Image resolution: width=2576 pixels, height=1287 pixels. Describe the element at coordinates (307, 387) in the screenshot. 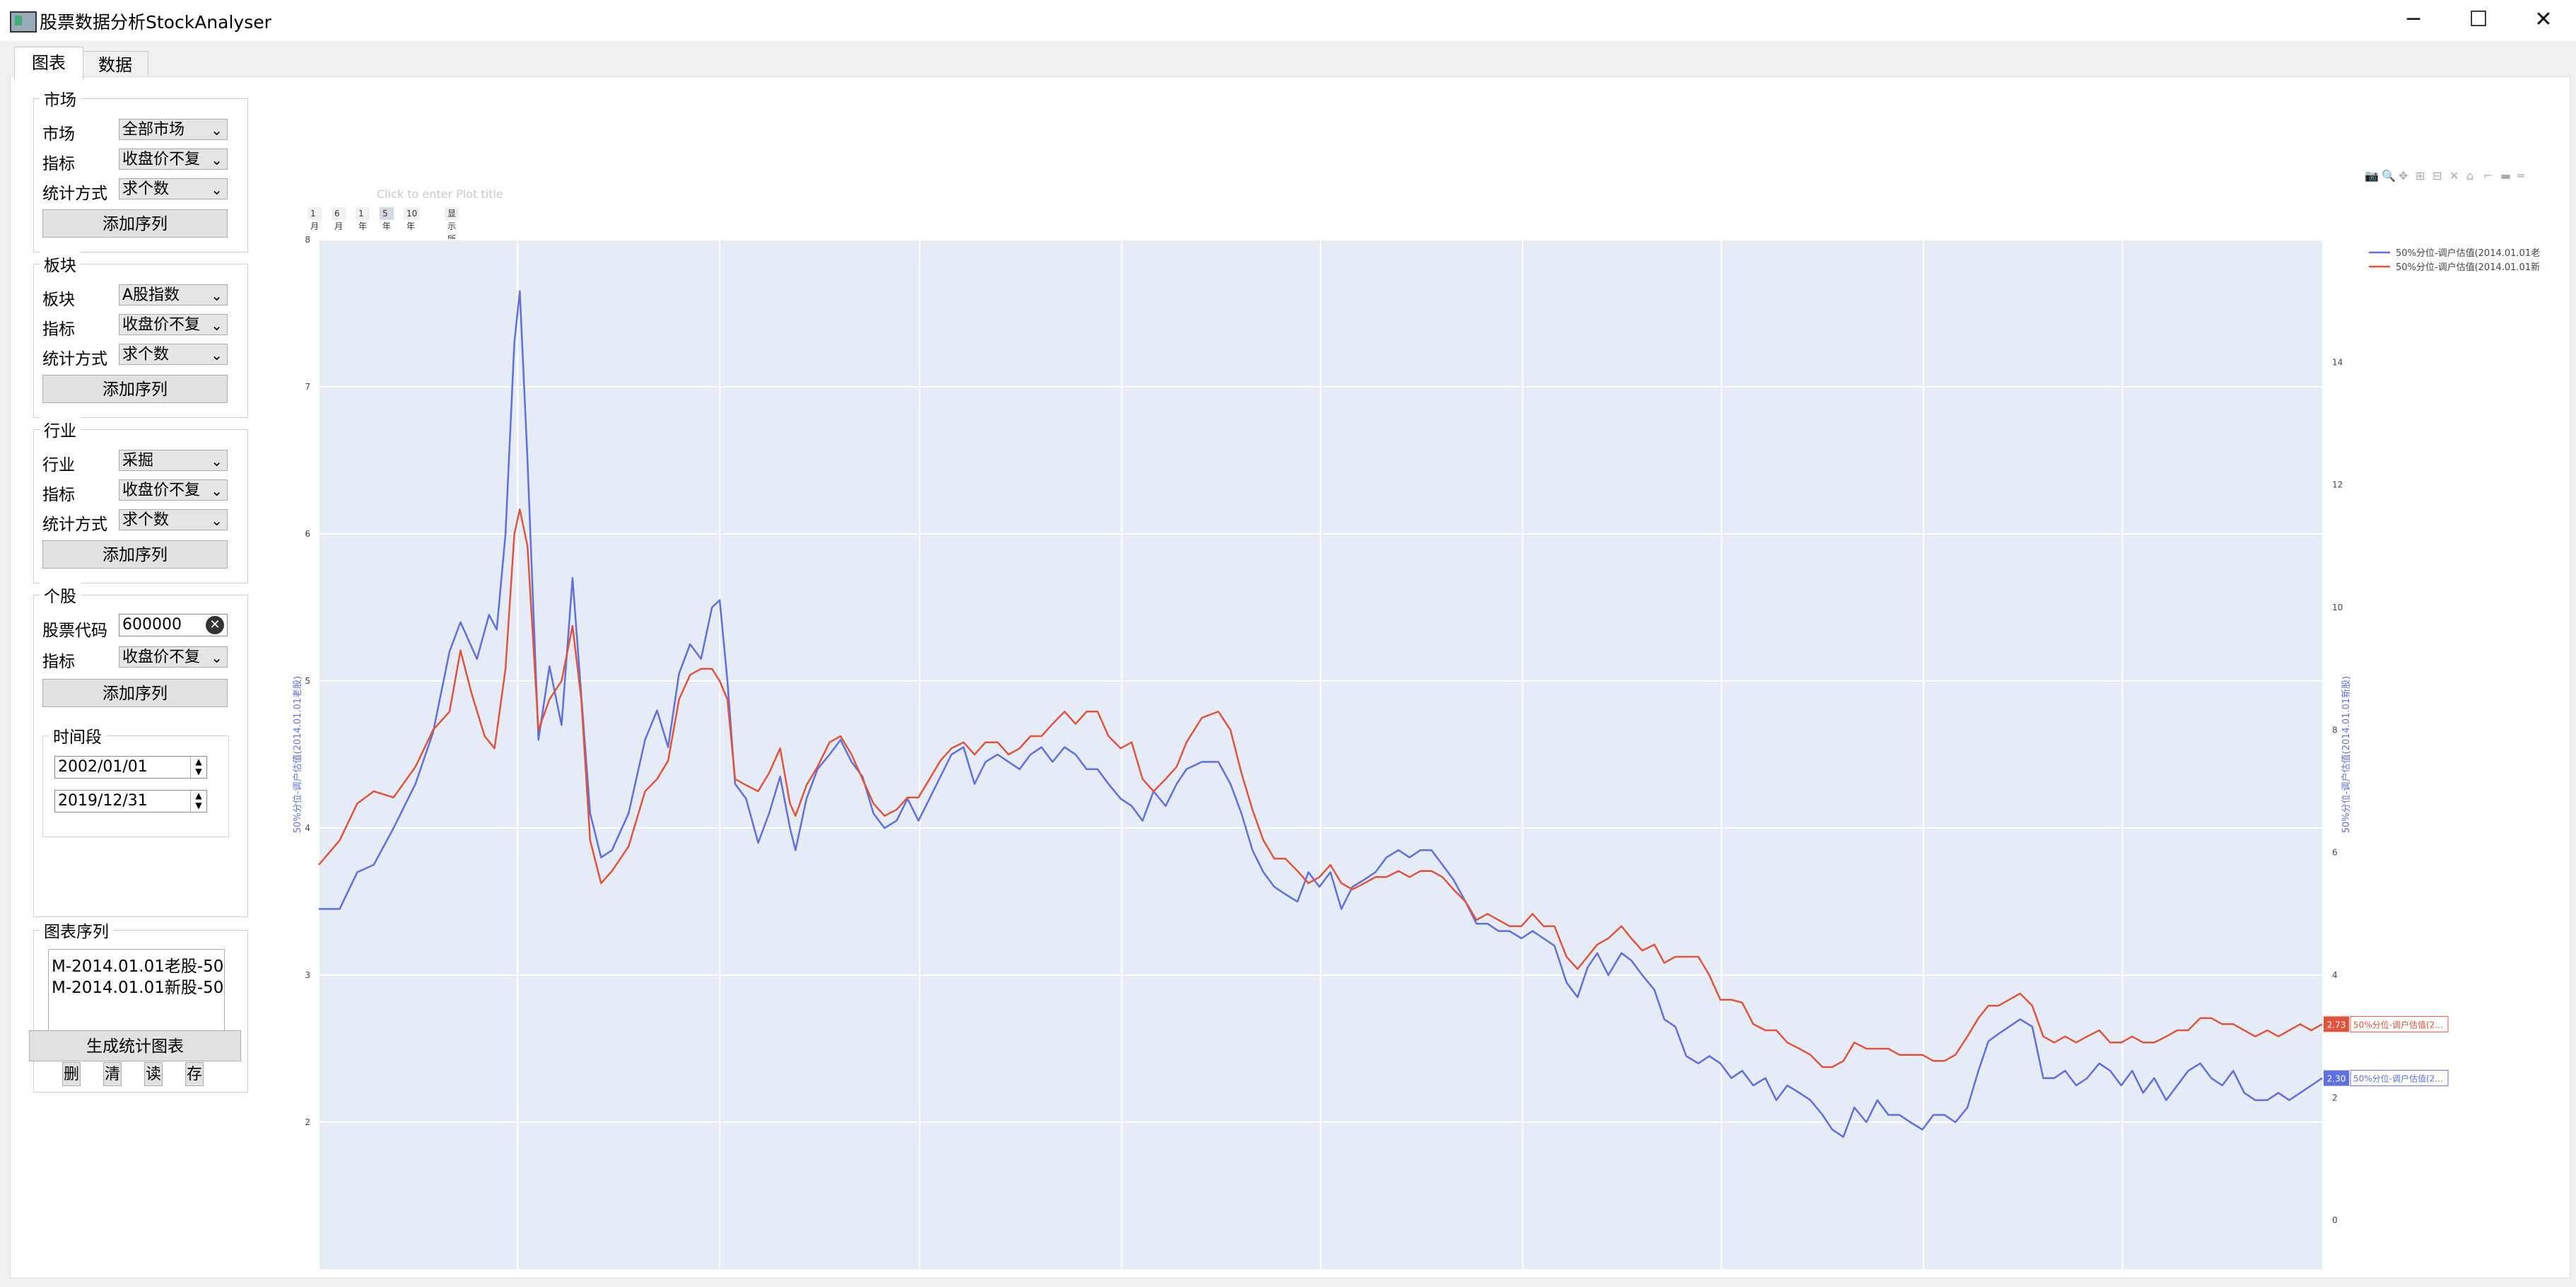

I see `y-left-tick-label: 7` at that location.